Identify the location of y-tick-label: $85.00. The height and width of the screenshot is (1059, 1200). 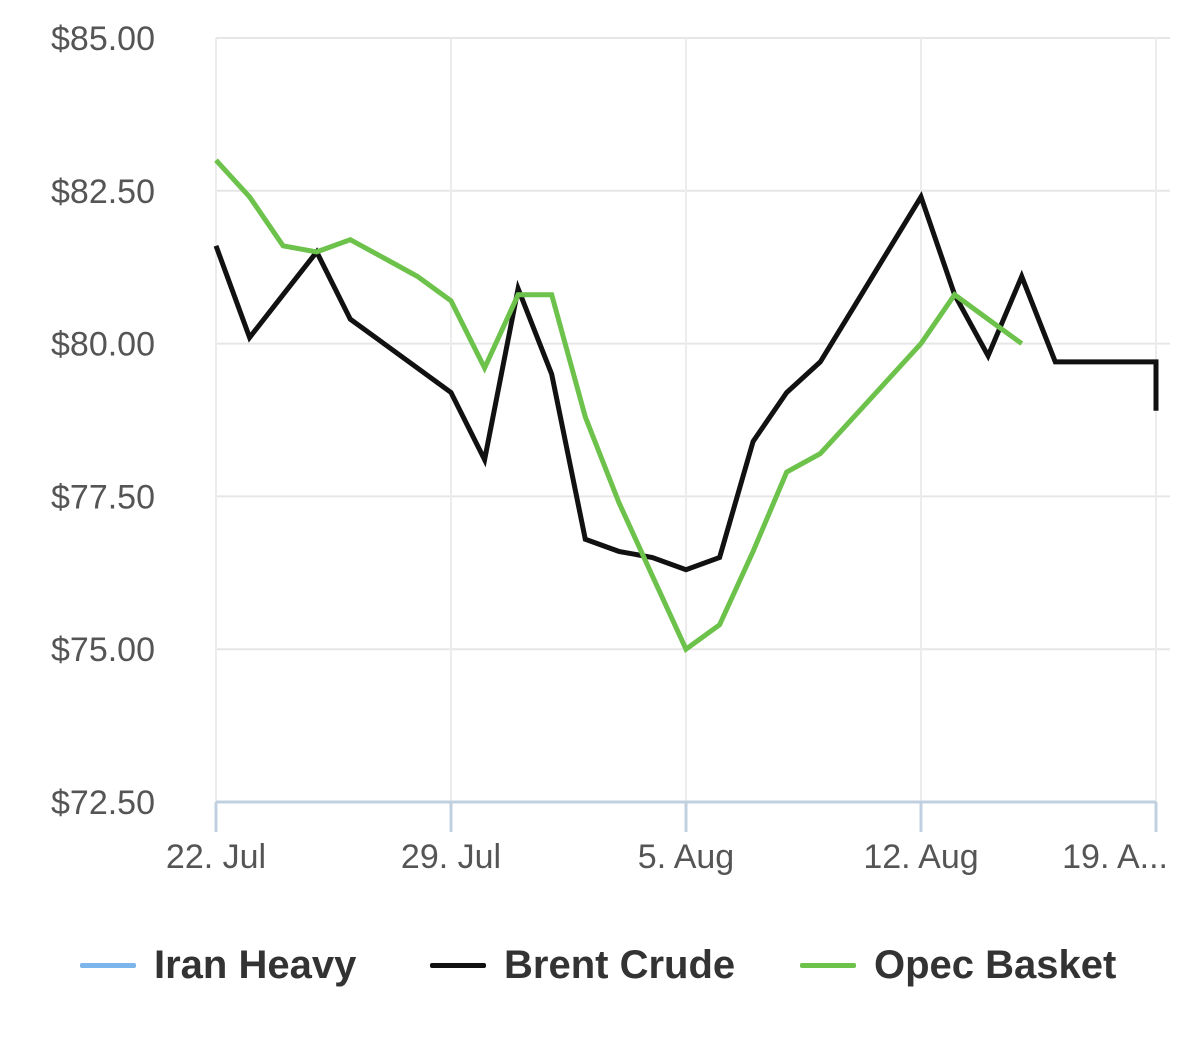
(103, 39).